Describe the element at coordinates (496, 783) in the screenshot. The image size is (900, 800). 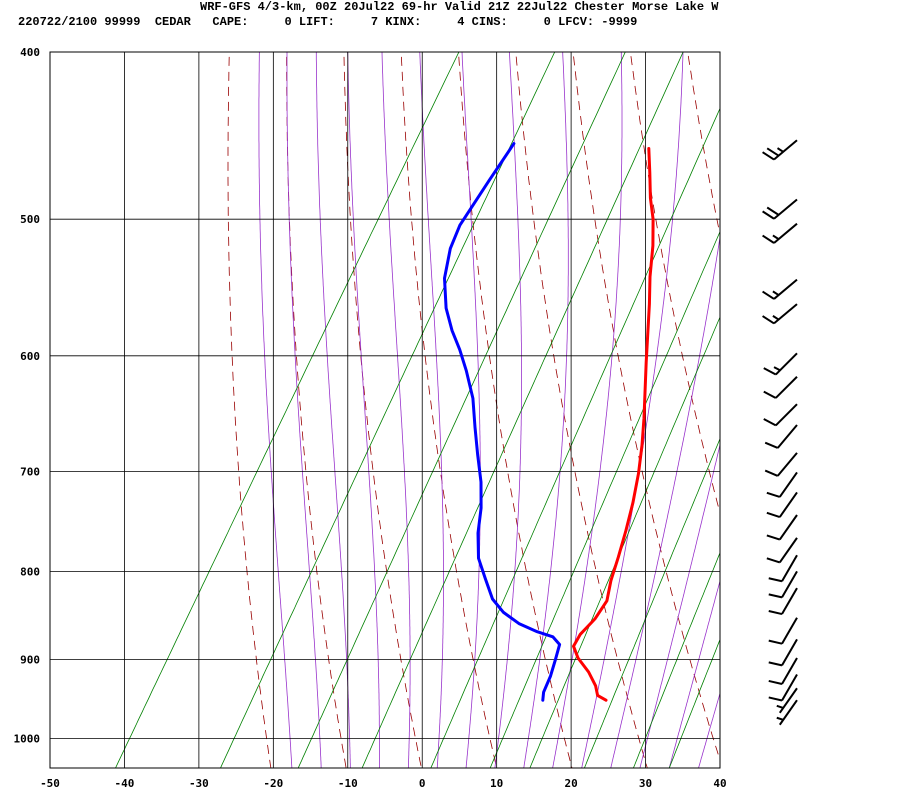
I see `x-tick-label: 10` at that location.